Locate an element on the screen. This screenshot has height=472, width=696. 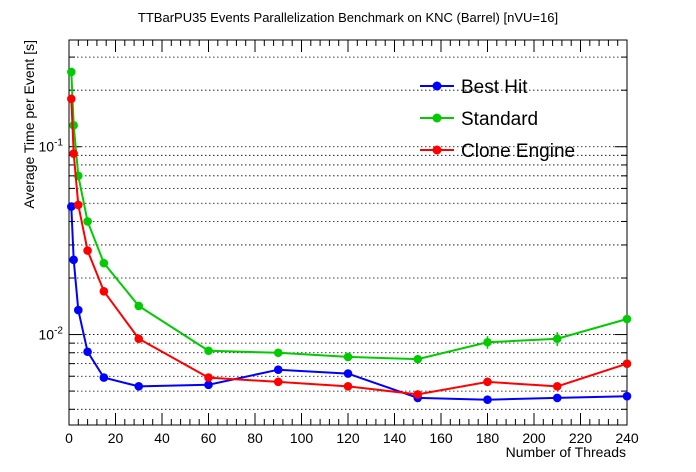
x-tick-label: 160 is located at coordinates (441, 438).